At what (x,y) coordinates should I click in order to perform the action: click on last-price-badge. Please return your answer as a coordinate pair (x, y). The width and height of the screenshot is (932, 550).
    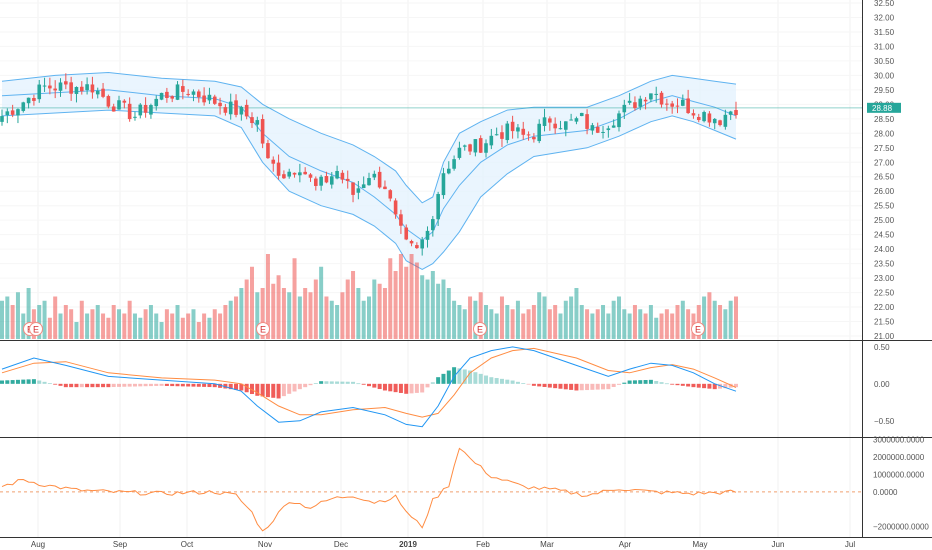
    Looking at the image, I should click on (884, 107).